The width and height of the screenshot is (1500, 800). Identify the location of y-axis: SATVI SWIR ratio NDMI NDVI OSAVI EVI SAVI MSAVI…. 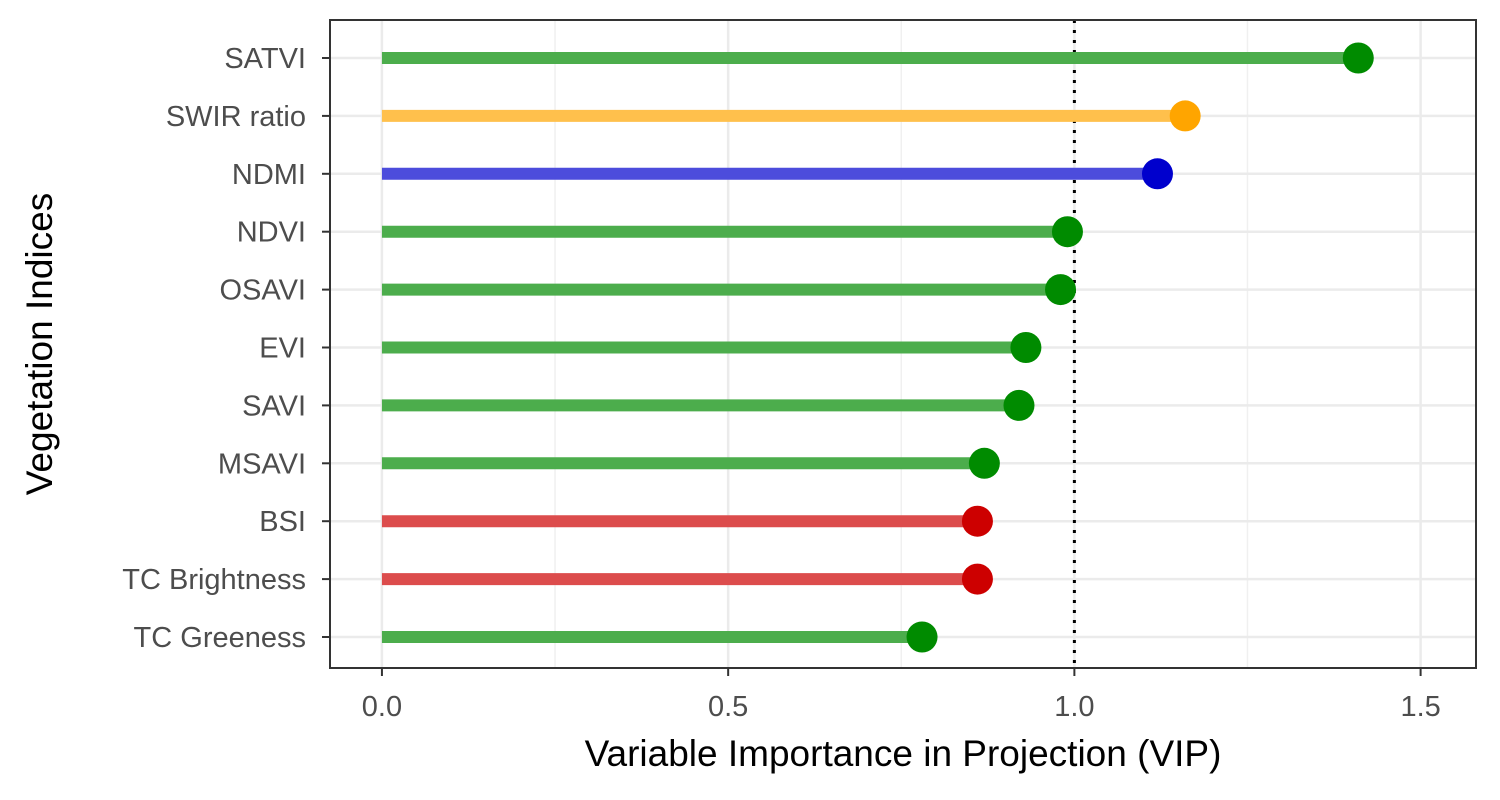
(226, 348).